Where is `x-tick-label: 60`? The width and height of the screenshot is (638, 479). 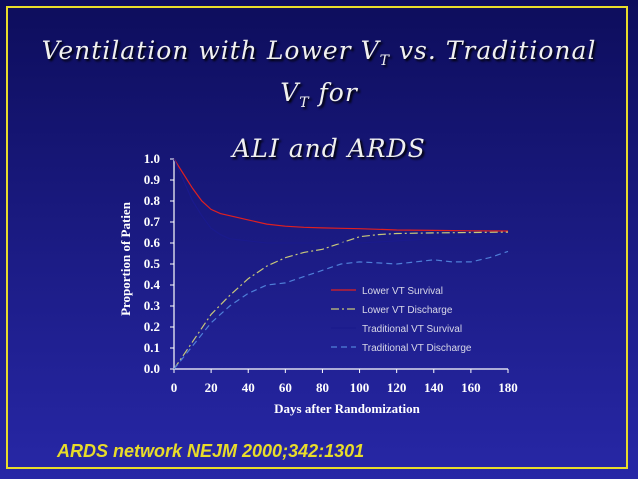 x-tick-label: 60 is located at coordinates (285, 387).